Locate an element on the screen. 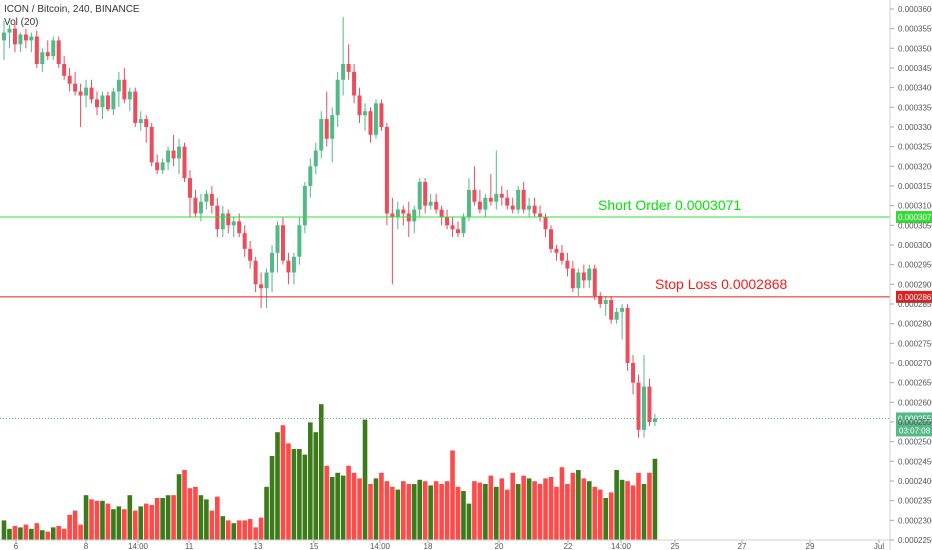 Image resolution: width=932 pixels, height=550 pixels. time-tick-label: 29 is located at coordinates (810, 546).